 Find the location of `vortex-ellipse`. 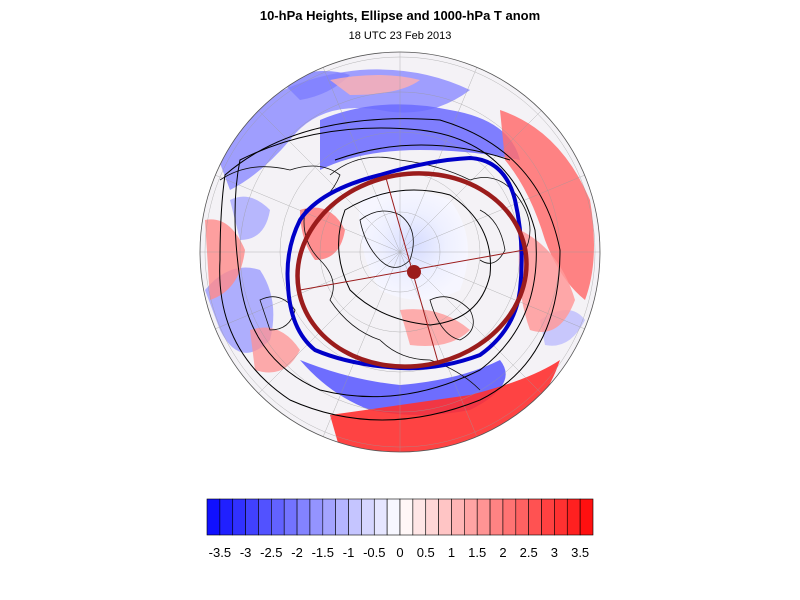

vortex-ellipse is located at coordinates (412, 270).